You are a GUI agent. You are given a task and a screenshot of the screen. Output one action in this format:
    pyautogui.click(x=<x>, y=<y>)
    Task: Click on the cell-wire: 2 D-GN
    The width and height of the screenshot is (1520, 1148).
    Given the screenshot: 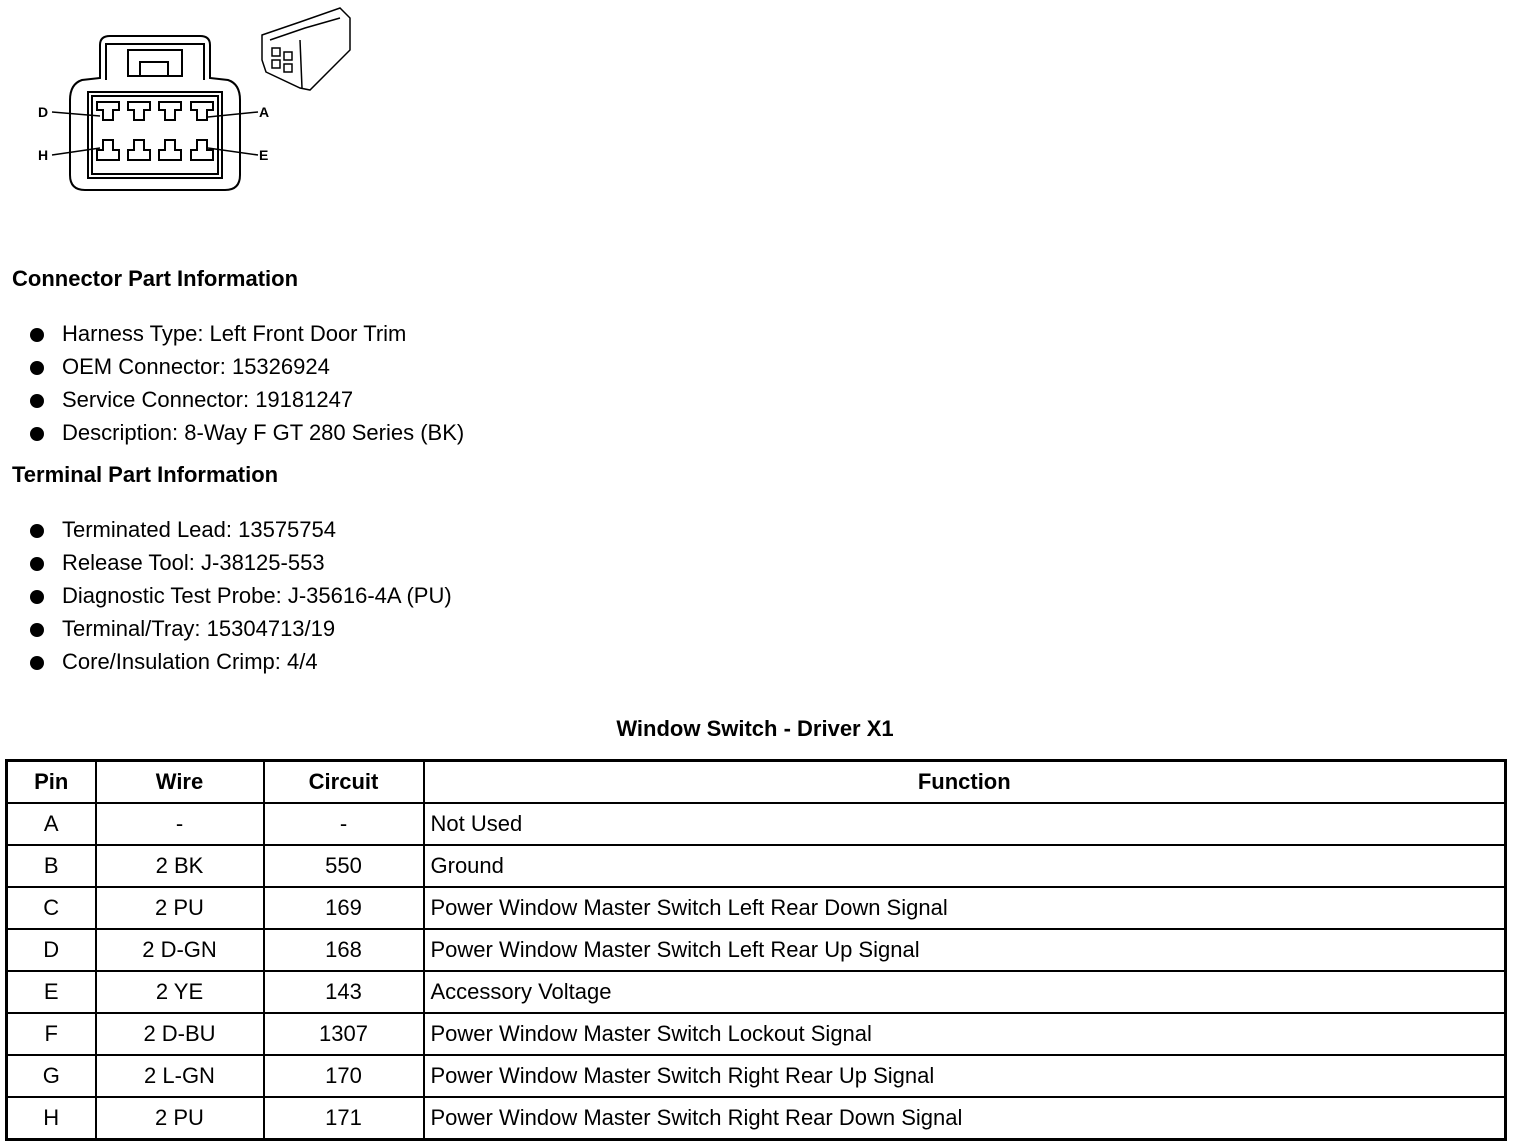 What is the action you would take?
    pyautogui.click(x=179, y=950)
    